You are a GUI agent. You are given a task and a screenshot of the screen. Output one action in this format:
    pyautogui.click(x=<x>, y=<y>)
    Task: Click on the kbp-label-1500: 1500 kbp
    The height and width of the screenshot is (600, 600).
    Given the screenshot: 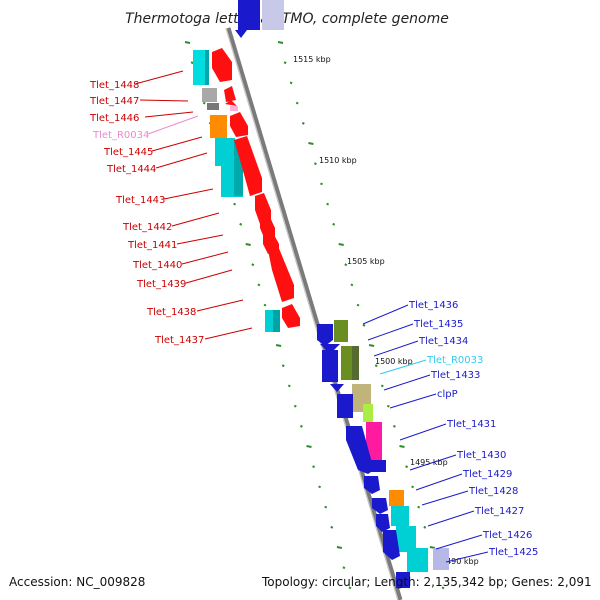 What is the action you would take?
    pyautogui.click(x=394, y=361)
    